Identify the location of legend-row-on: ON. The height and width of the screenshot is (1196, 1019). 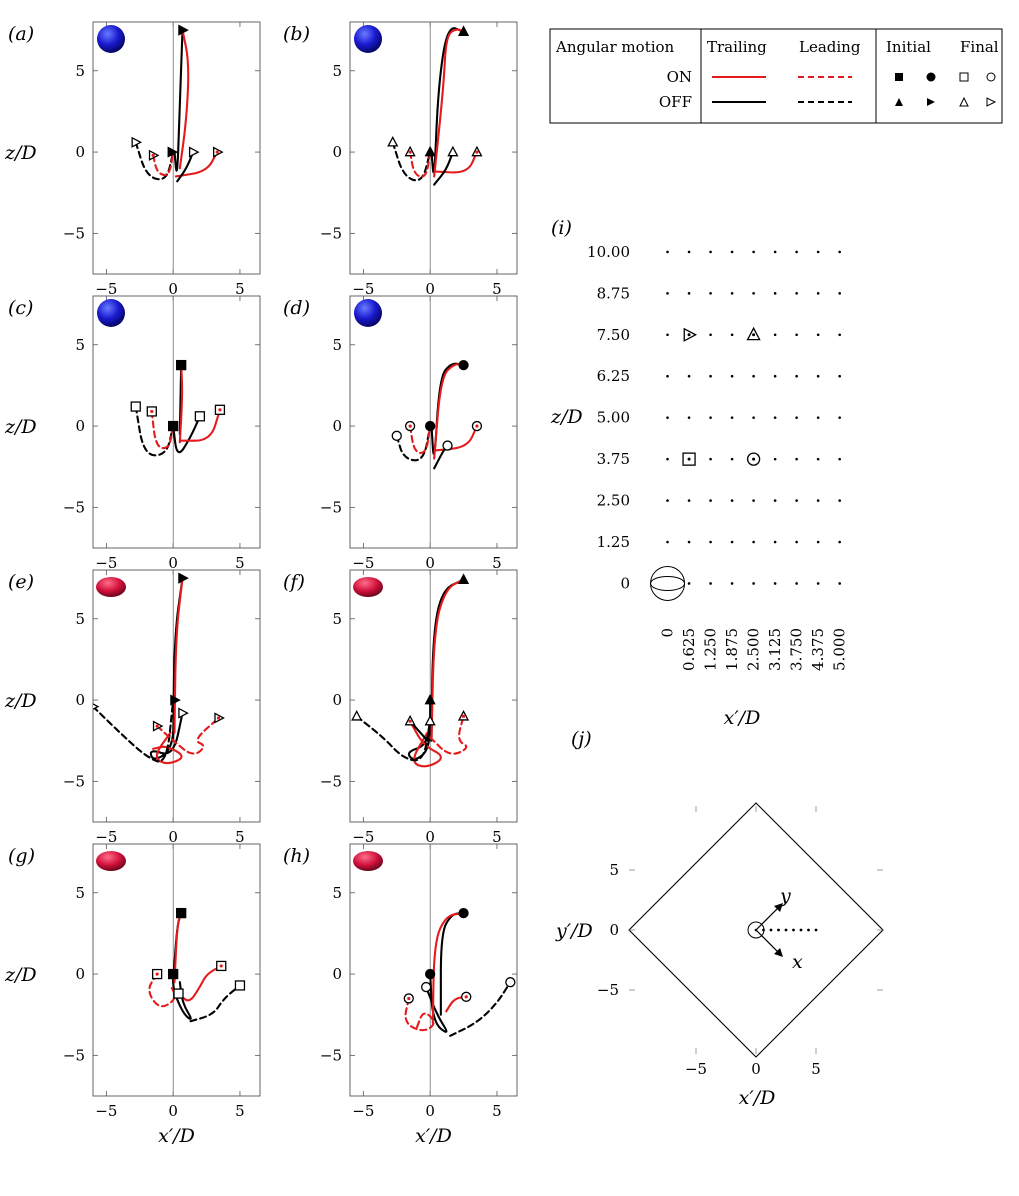
(679, 77).